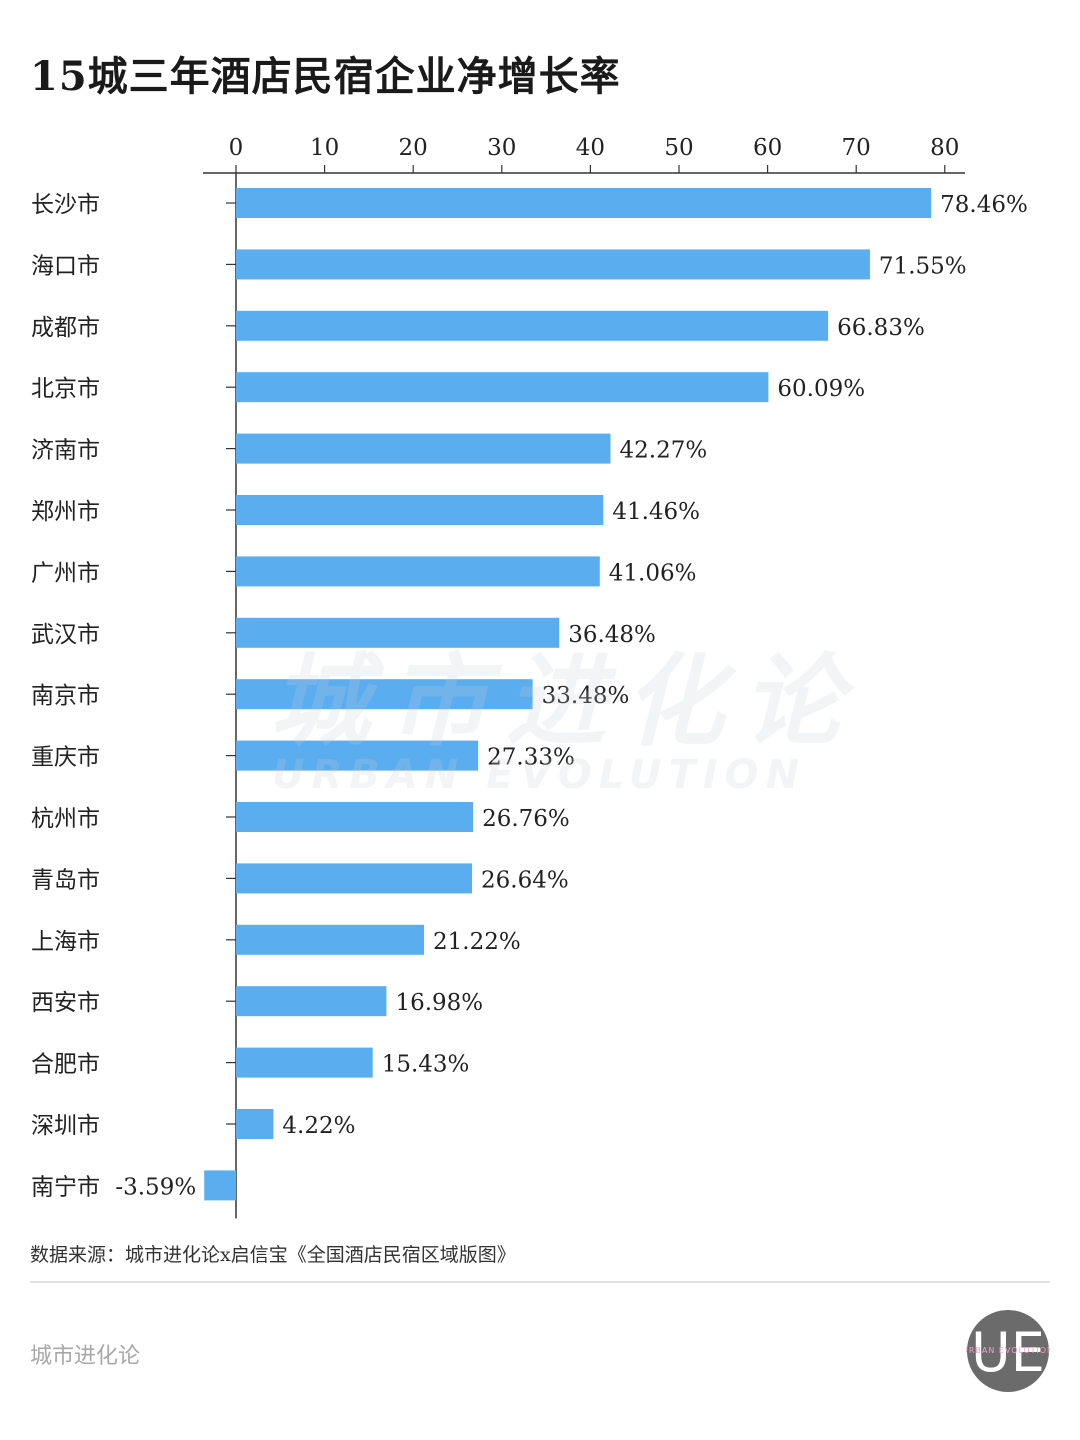  Describe the element at coordinates (590, 148) in the screenshot. I see `x-tick-label: 40` at that location.